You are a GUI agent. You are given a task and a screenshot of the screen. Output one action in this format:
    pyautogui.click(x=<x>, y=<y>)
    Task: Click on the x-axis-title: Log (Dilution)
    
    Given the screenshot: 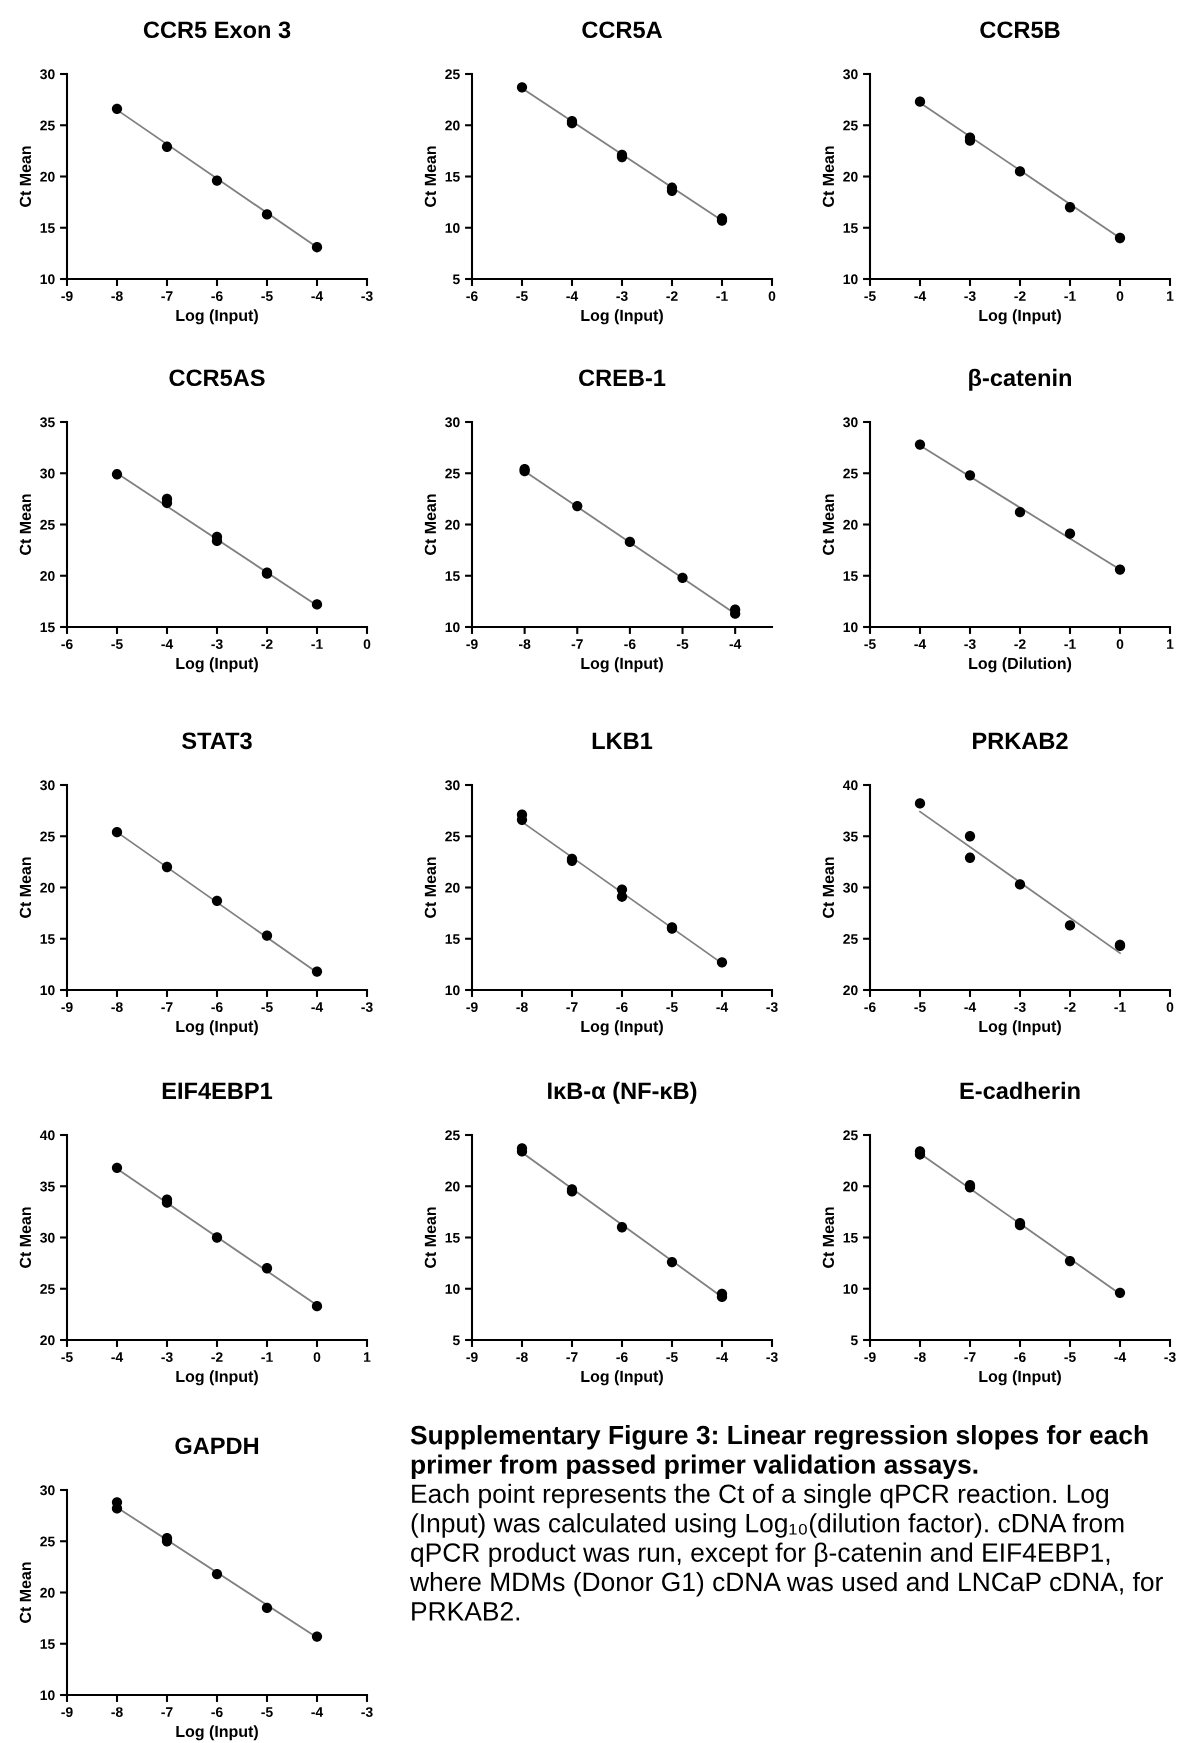 What is the action you would take?
    pyautogui.click(x=1020, y=665)
    